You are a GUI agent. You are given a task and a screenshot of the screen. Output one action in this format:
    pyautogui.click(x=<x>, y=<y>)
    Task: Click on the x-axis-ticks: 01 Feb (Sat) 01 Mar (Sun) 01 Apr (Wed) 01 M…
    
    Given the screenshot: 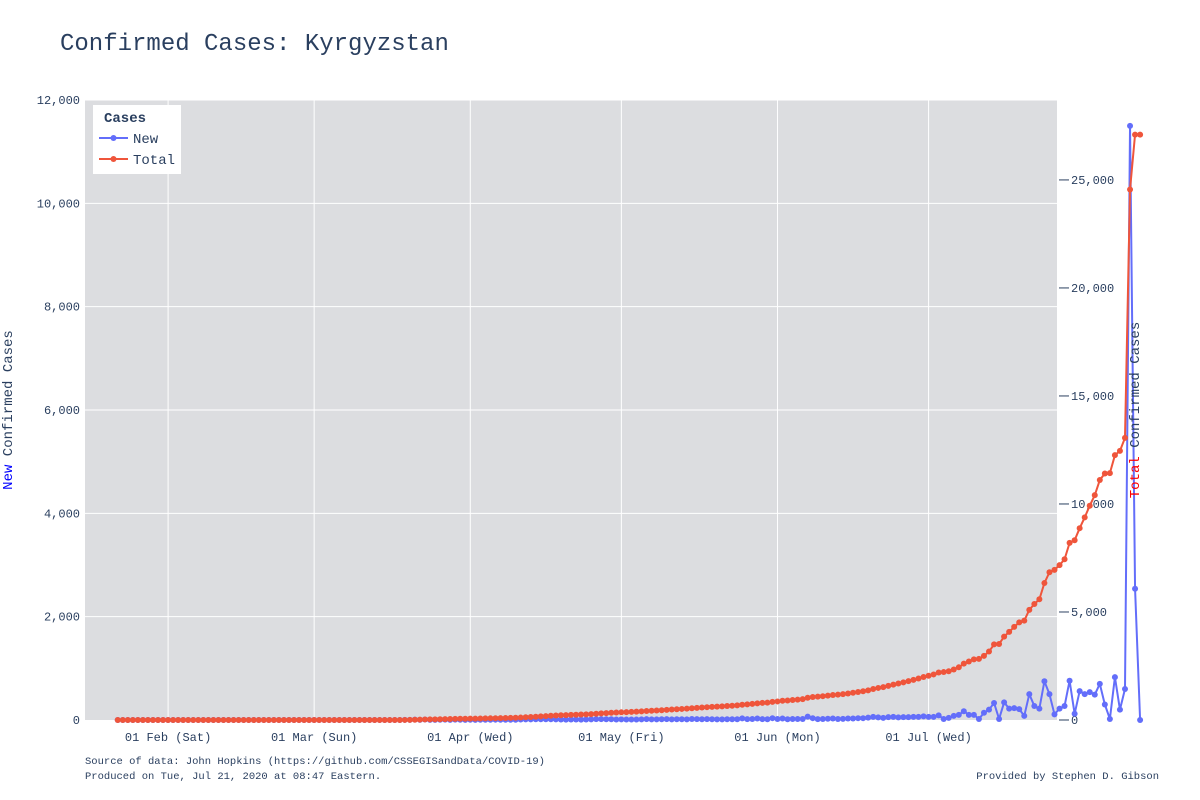 What is the action you would take?
    pyautogui.click(x=548, y=738)
    